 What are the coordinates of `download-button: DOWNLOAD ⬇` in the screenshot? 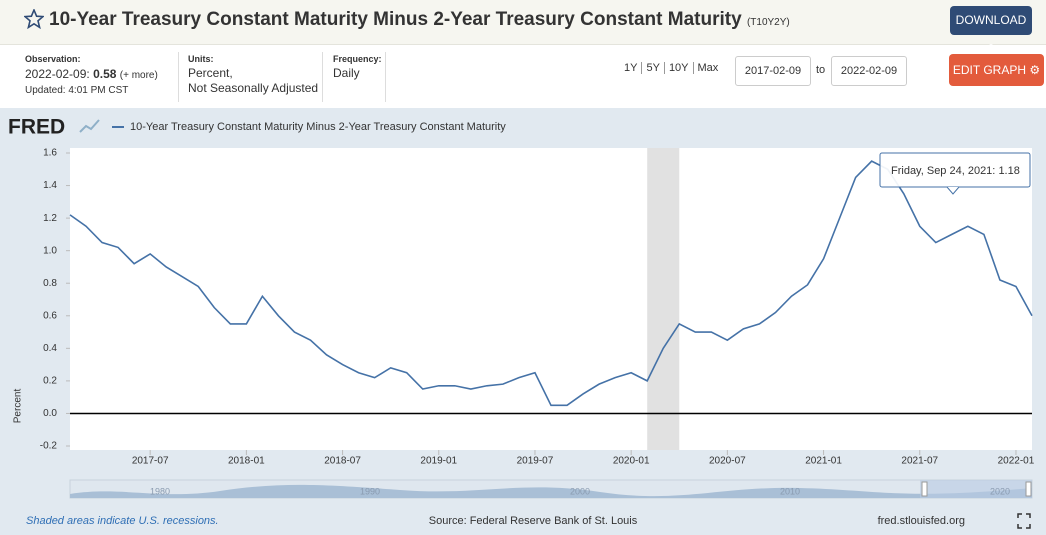 It's located at (991, 31).